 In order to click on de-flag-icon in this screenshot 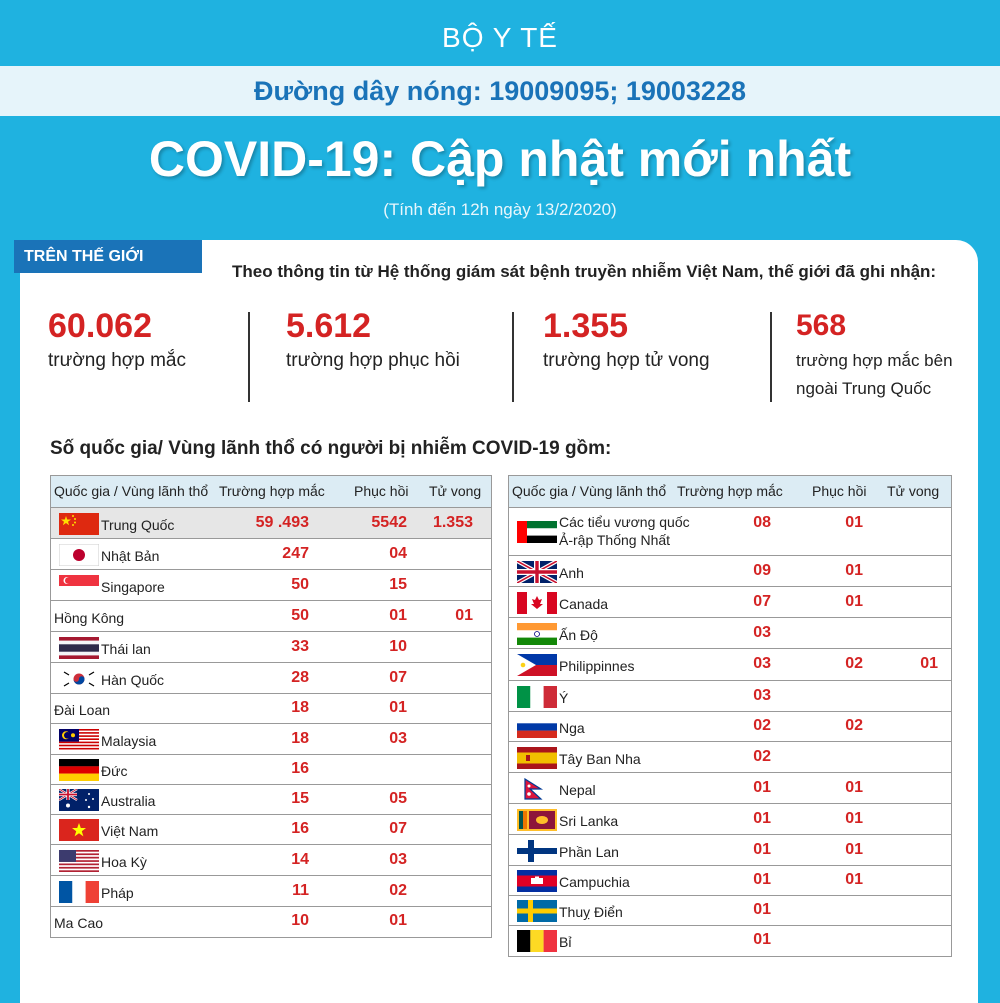, I will do `click(79, 770)`.